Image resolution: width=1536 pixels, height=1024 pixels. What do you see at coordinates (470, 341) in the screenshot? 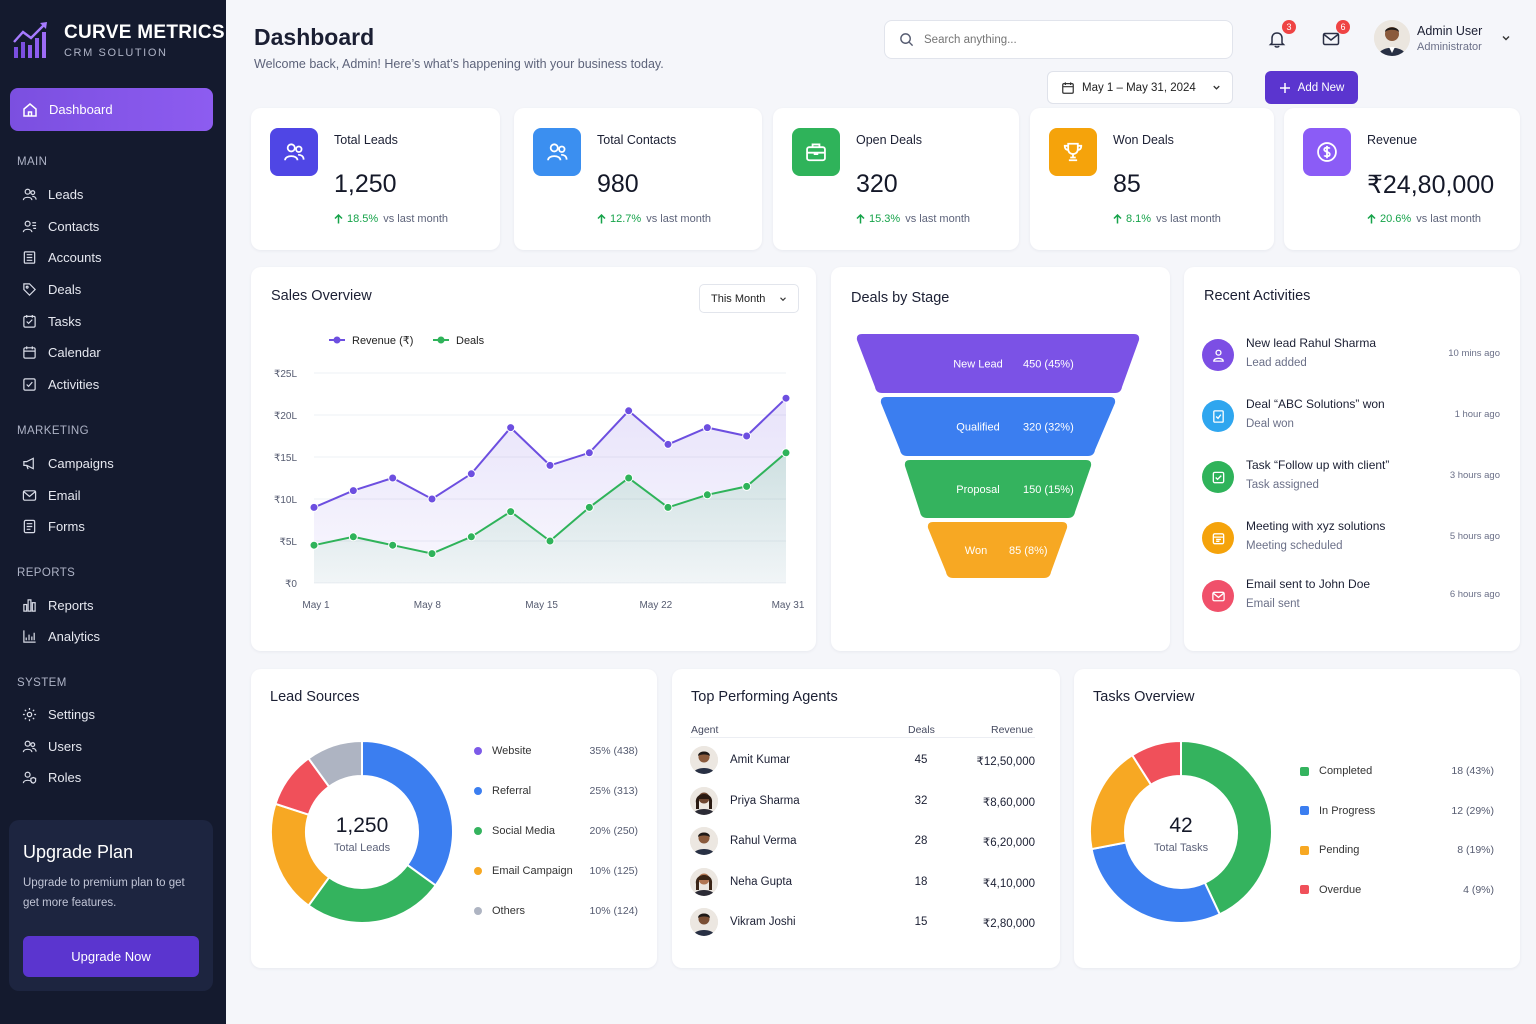
I see `legend-label: Deals` at bounding box center [470, 341].